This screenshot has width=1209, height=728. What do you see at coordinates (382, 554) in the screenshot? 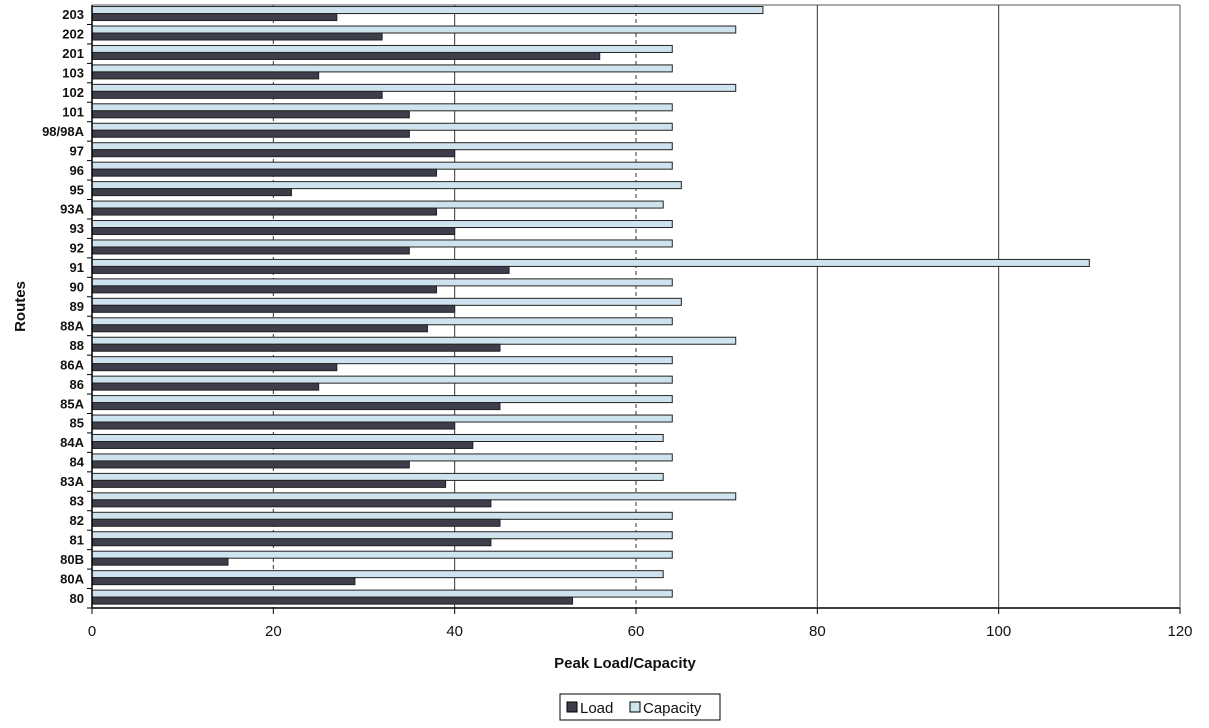
I see `bar-capacity-80B` at bounding box center [382, 554].